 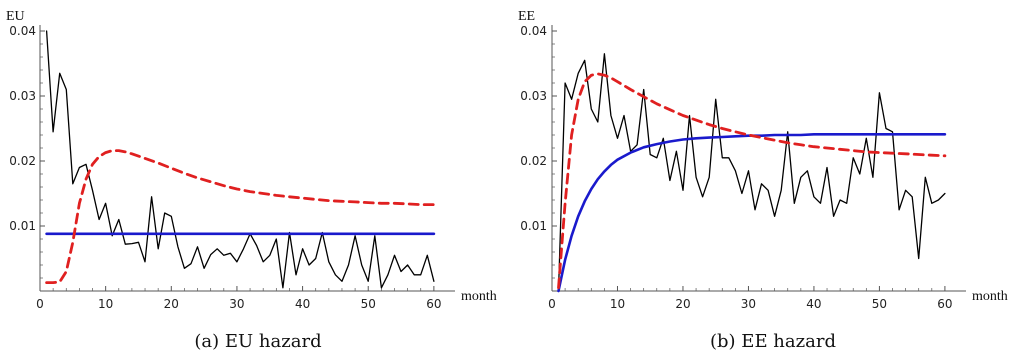 I want to click on panel-caption: (a) EU hazard, so click(x=257, y=341).